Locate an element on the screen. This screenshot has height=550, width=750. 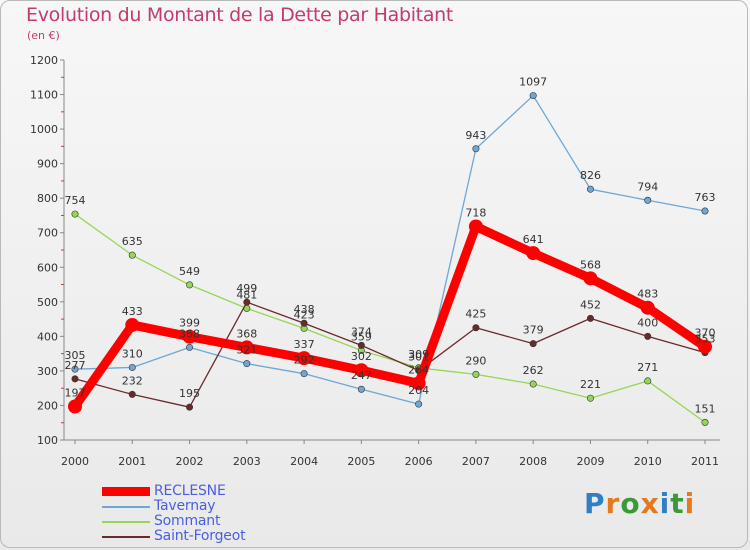
data-label: 425 is located at coordinates (475, 314).